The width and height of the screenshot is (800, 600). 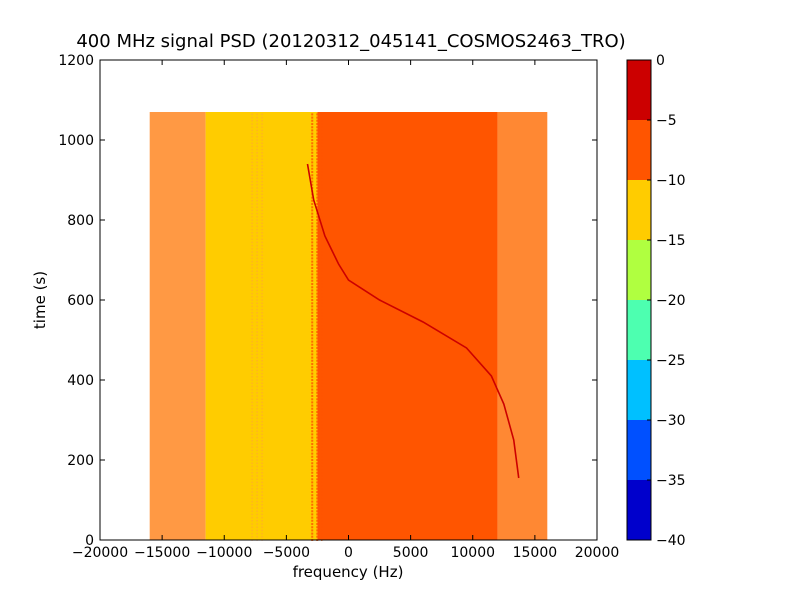 I want to click on colorbar-tick-label: 0, so click(x=660, y=61).